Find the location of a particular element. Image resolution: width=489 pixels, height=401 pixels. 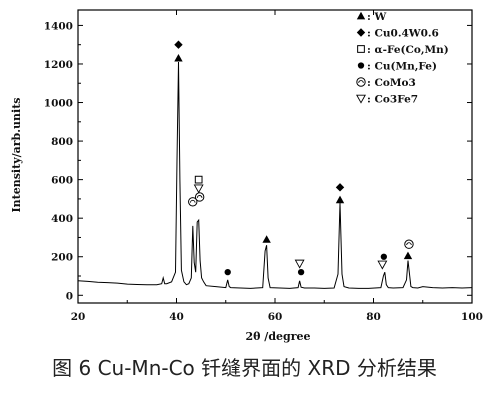

legend-circle-filled-icon is located at coordinates (361, 65).